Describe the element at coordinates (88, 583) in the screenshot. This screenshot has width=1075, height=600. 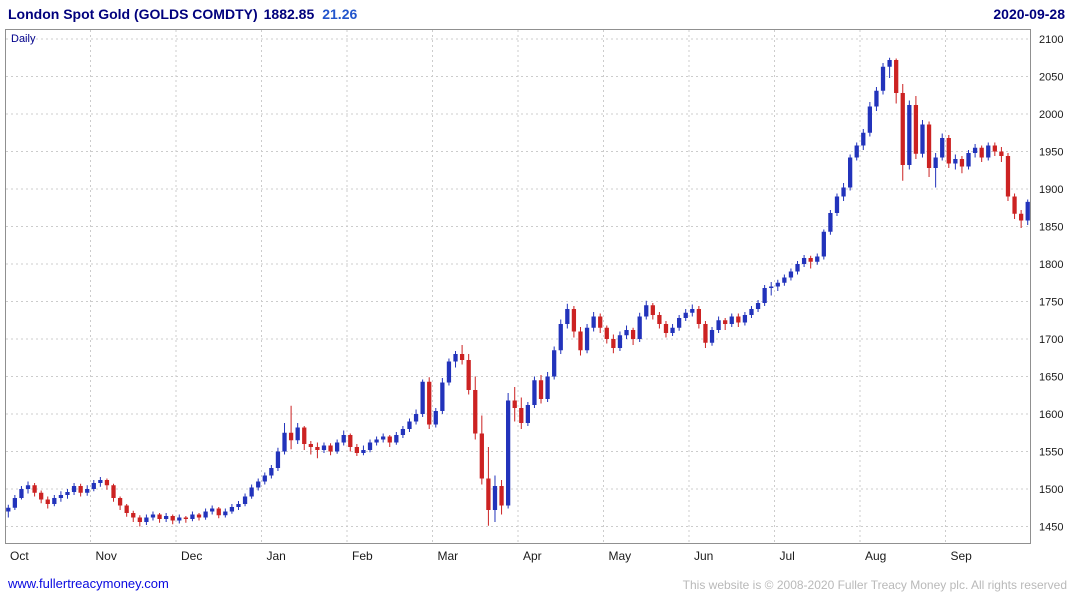
I see `site-link: www.fullertreacymoney.com` at that location.